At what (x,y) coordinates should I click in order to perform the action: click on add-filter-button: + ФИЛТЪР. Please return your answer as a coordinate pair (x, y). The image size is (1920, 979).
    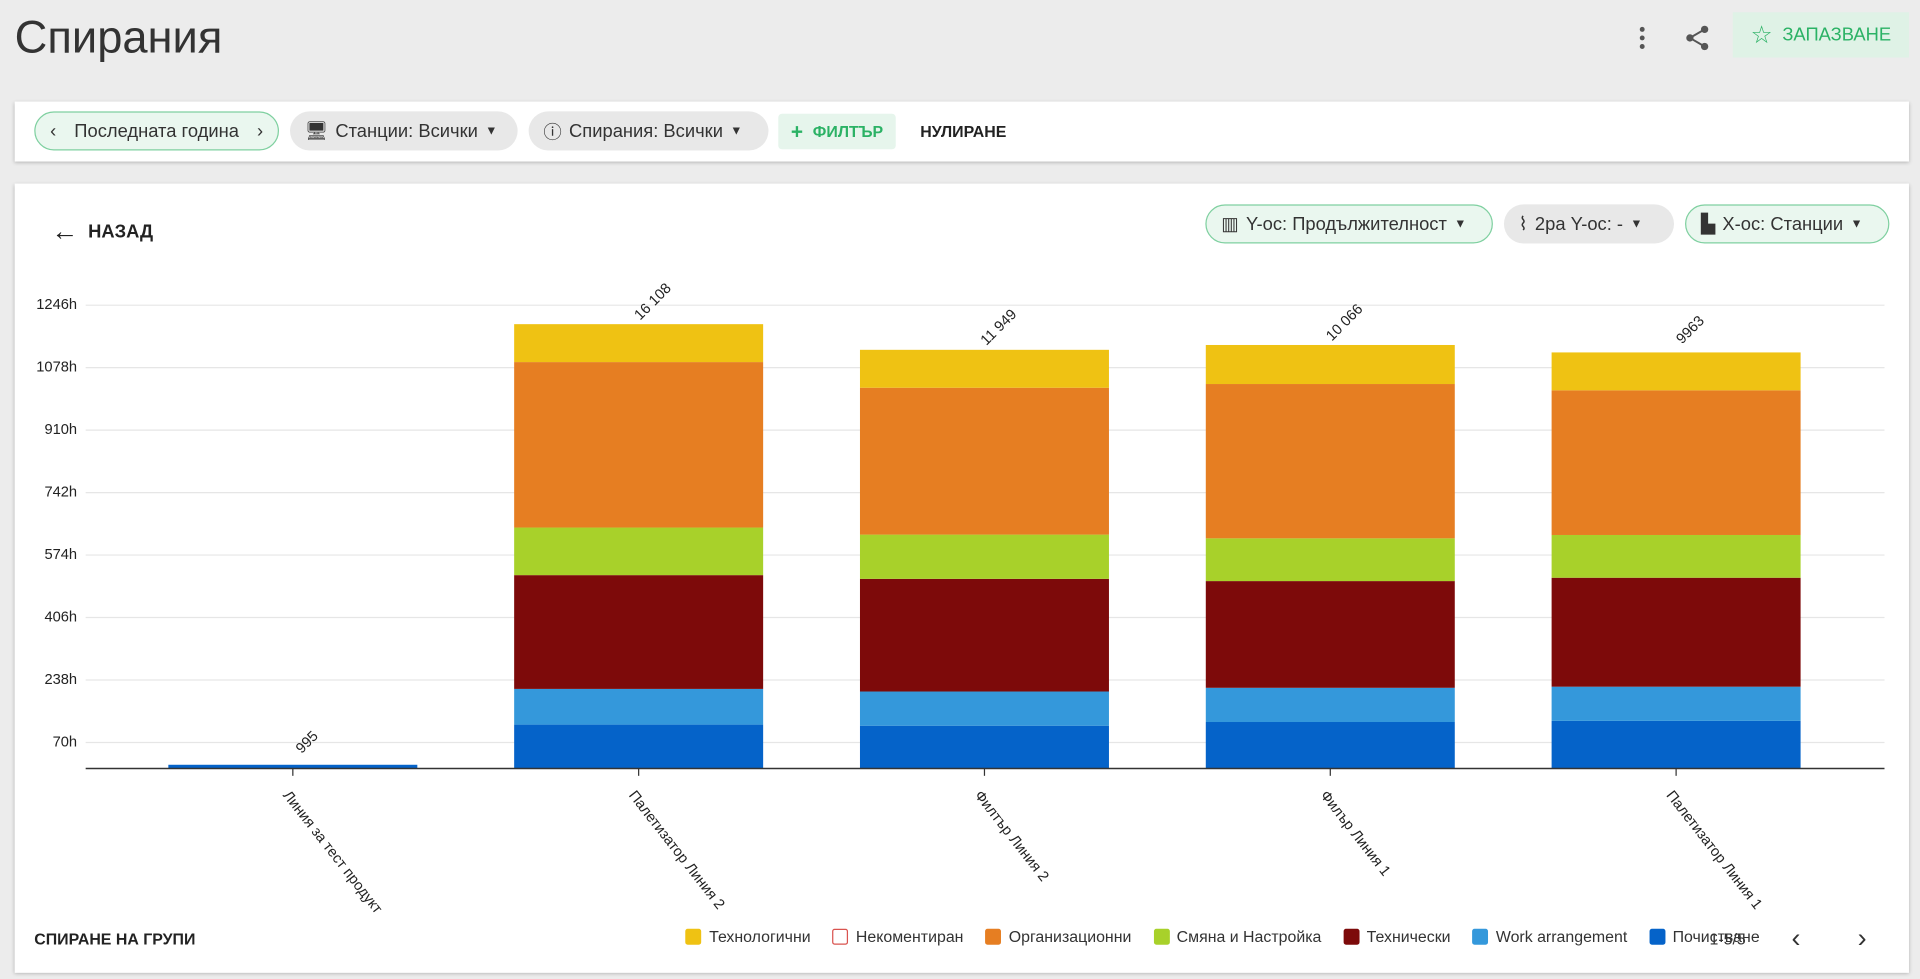
    Looking at the image, I should click on (837, 131).